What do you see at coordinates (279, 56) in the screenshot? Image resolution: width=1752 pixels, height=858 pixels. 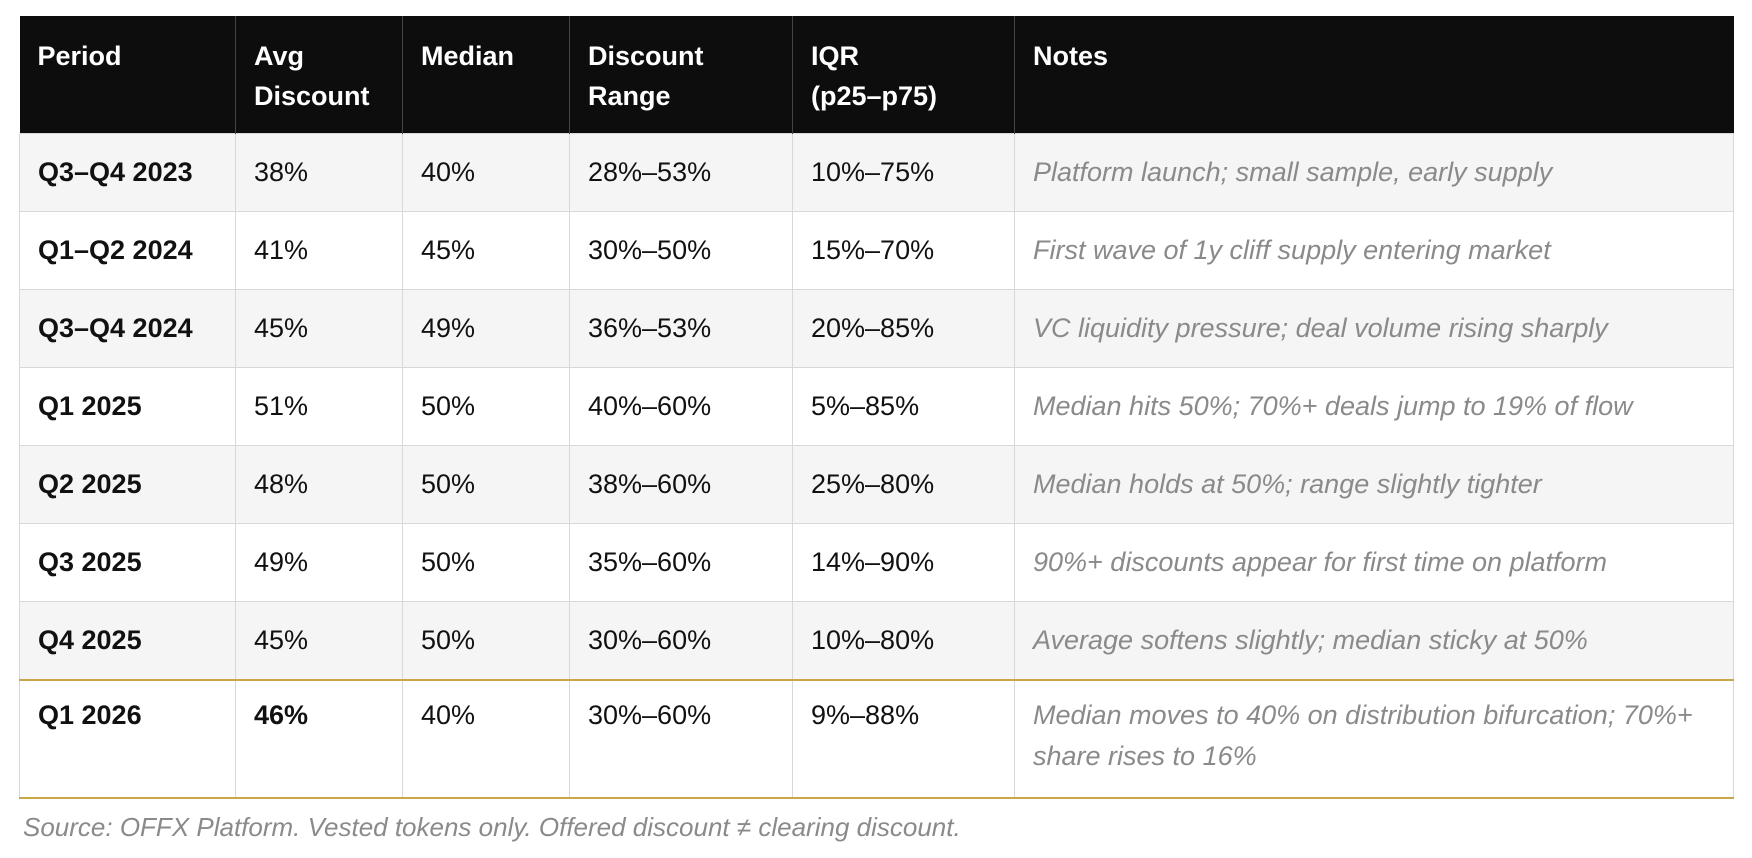 I see `header-line: Avg` at bounding box center [279, 56].